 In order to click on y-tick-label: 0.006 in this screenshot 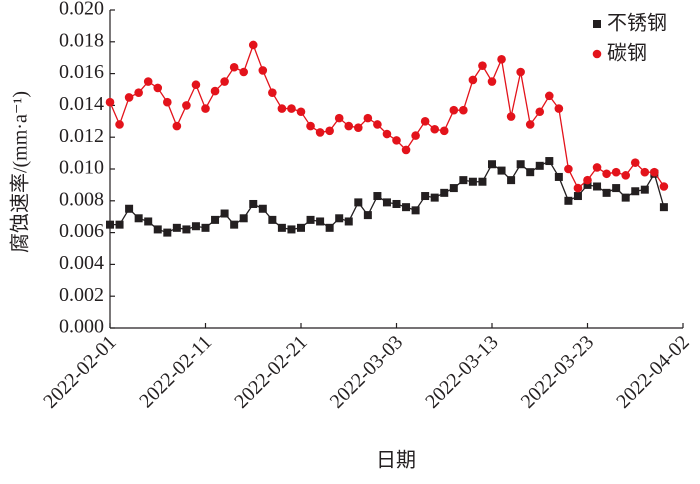, I will do `click(81, 231)`.